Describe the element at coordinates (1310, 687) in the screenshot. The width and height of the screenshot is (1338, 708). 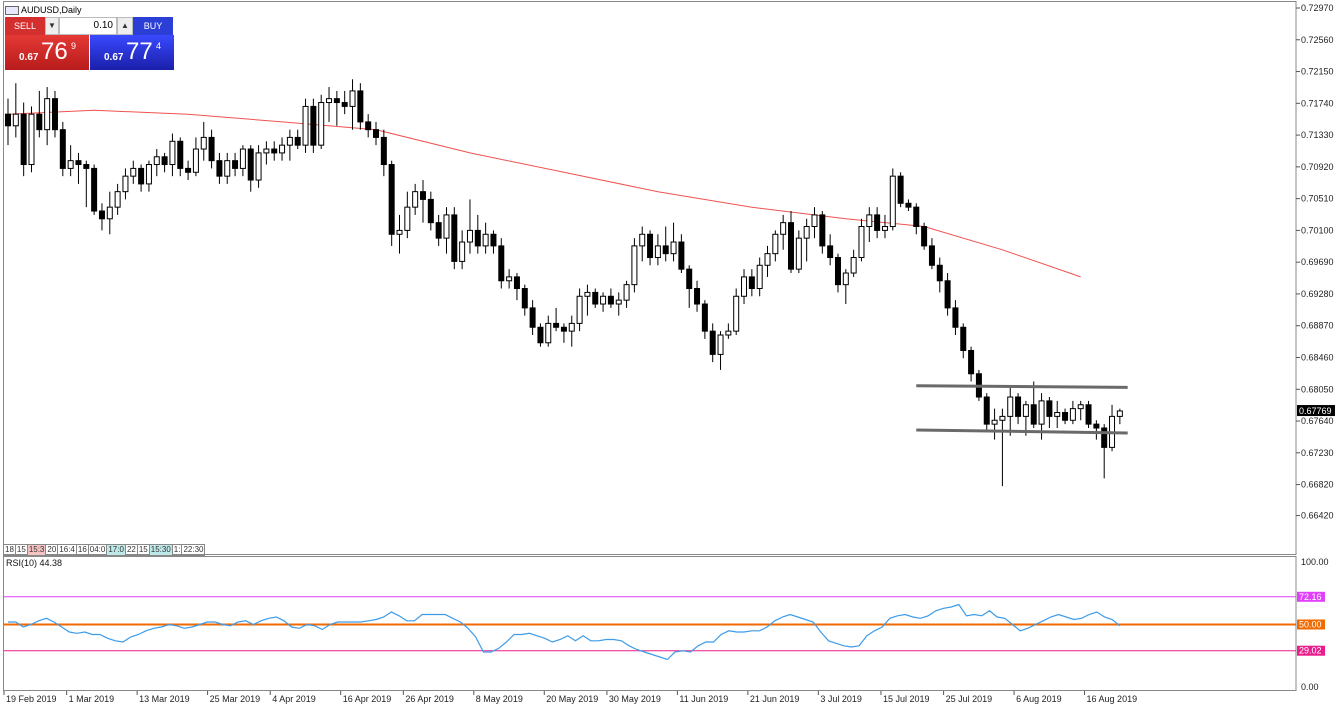
I see `rsi-axis-label: 0.00` at that location.